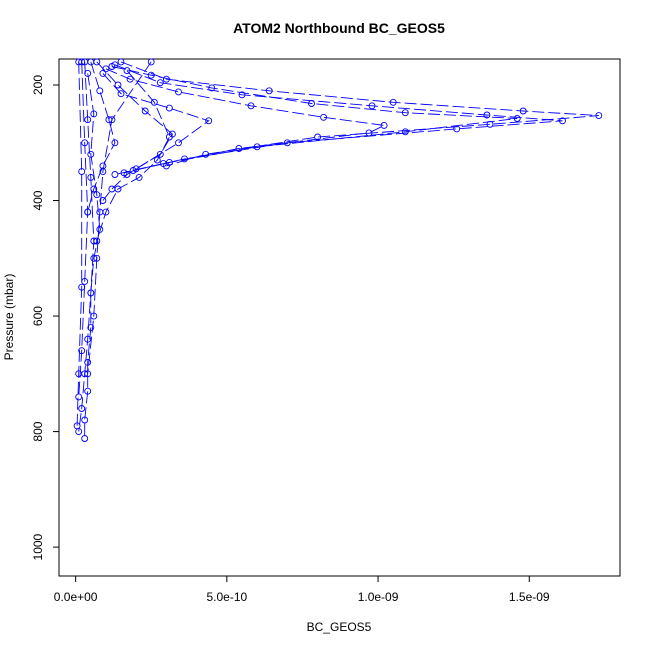 The width and height of the screenshot is (650, 650). What do you see at coordinates (9, 317) in the screenshot?
I see `y-axis-label: Pressure (mbar)` at bounding box center [9, 317].